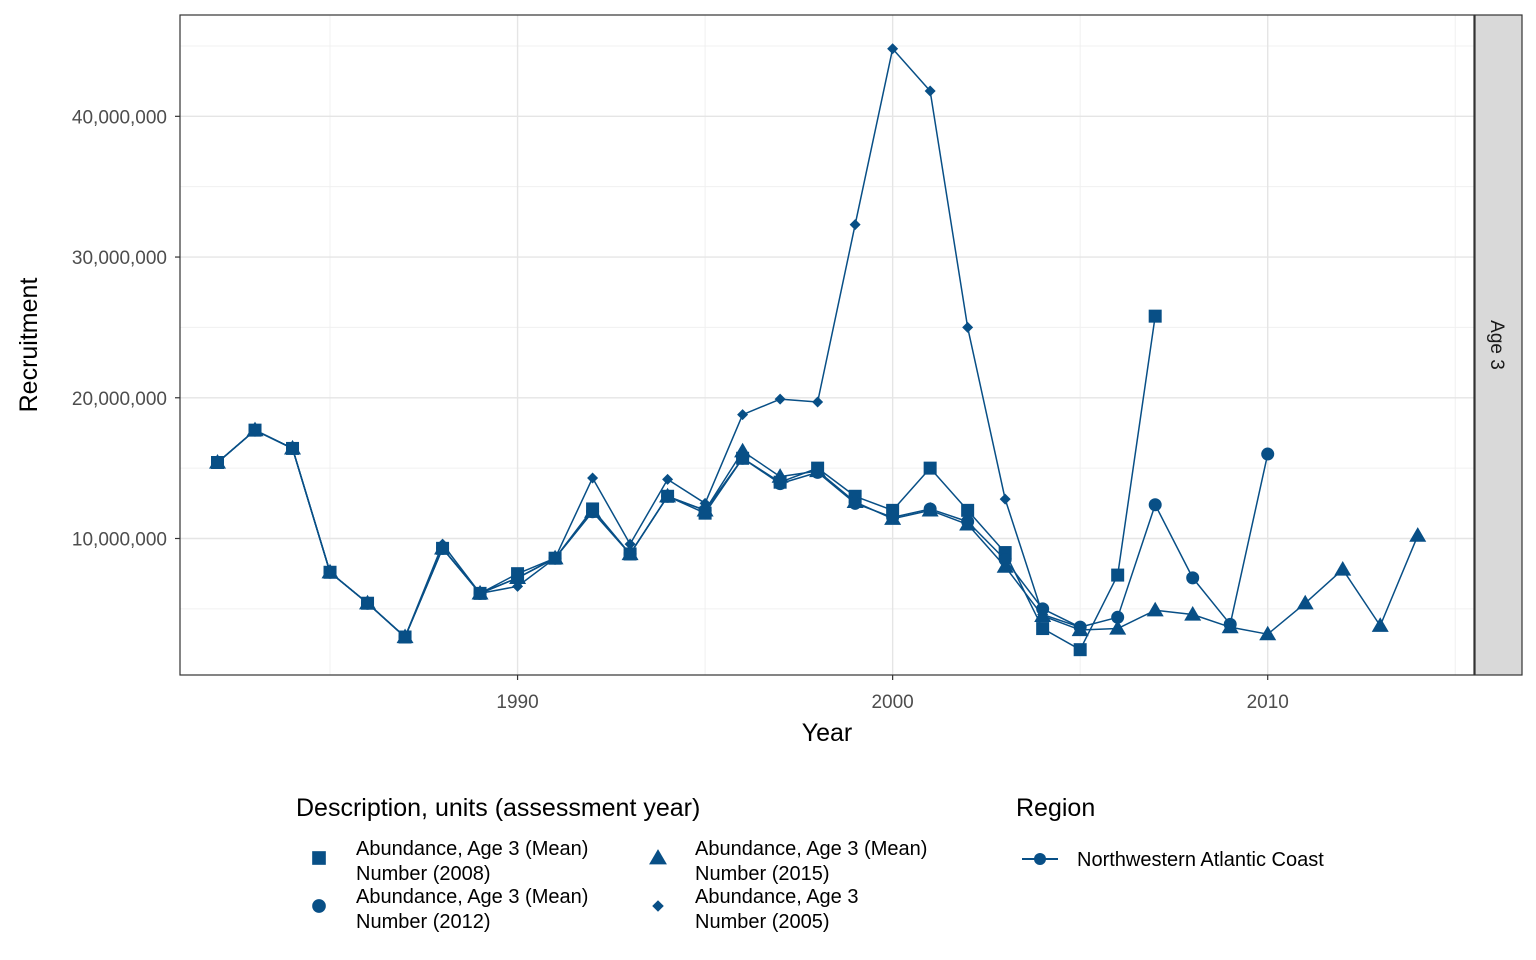 This screenshot has width=1536, height=960. What do you see at coordinates (1200, 860) in the screenshot?
I see `legend-region-label: Northwestern Atlantic Coast` at bounding box center [1200, 860].